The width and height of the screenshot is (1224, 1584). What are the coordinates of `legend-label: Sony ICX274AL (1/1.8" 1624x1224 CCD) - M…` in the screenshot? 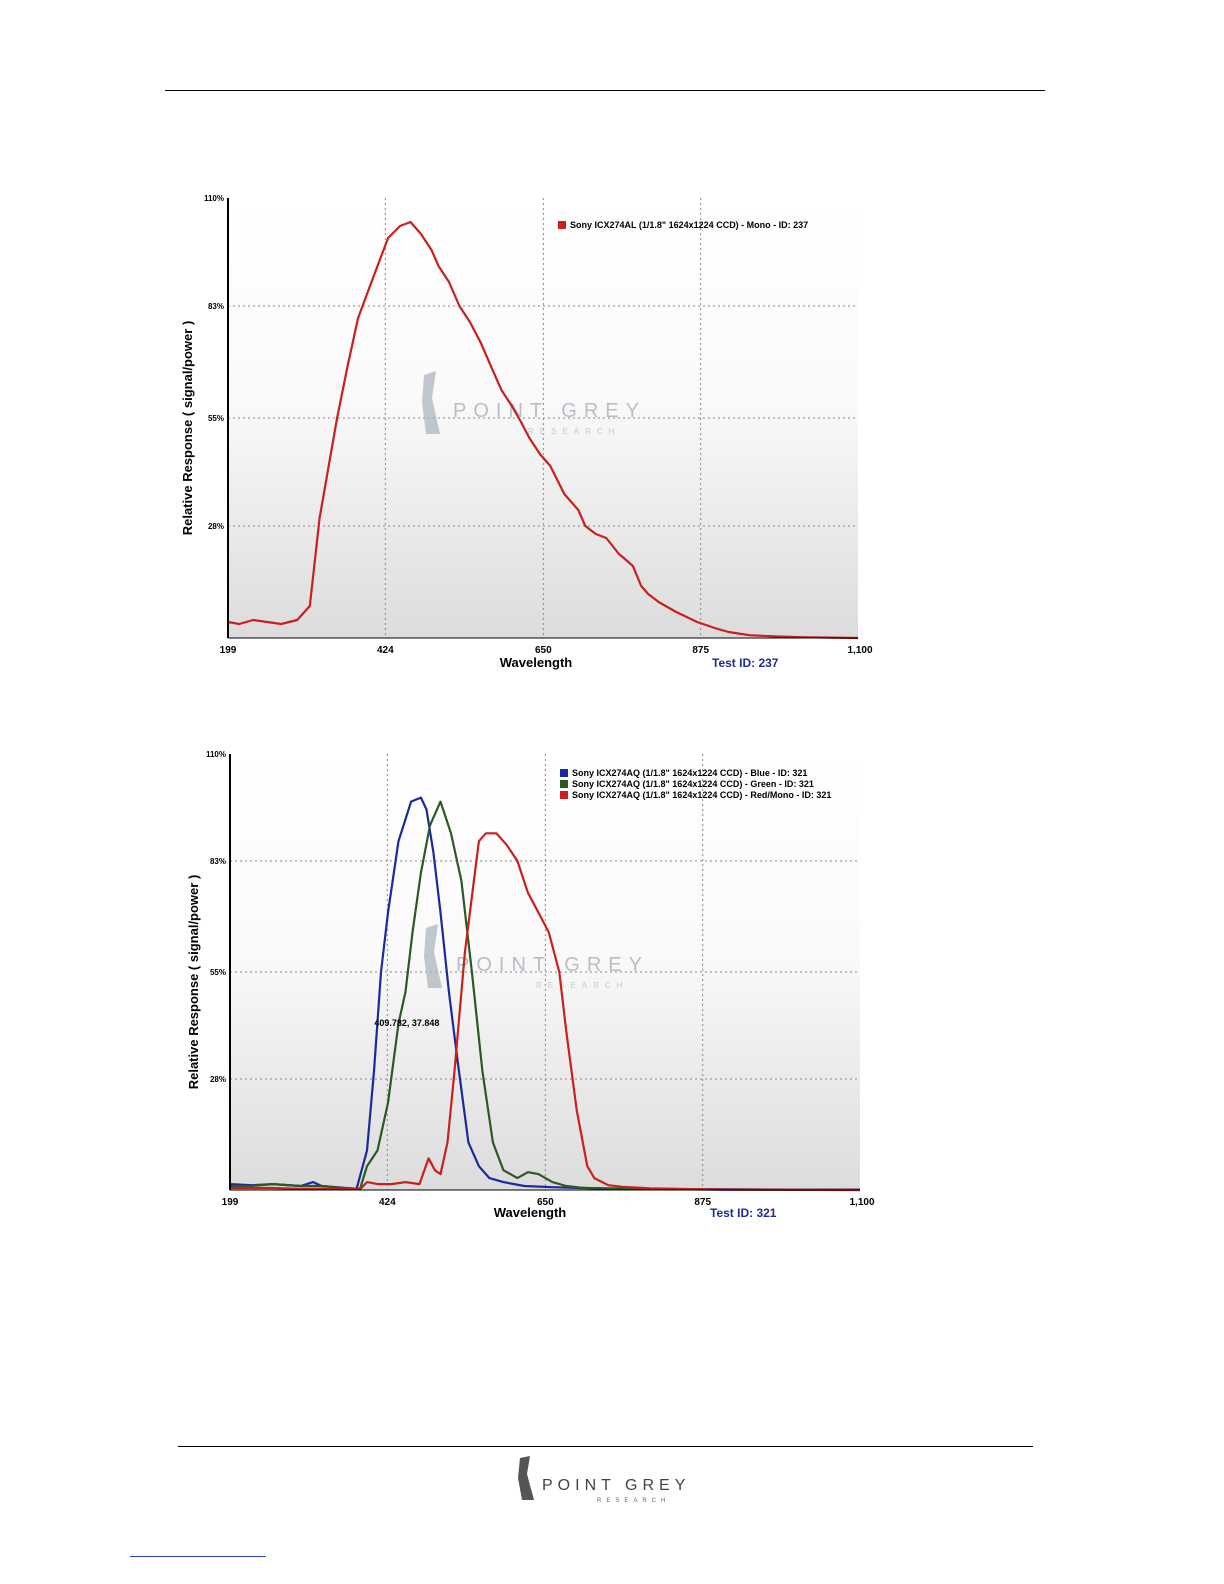 It's located at (689, 225).